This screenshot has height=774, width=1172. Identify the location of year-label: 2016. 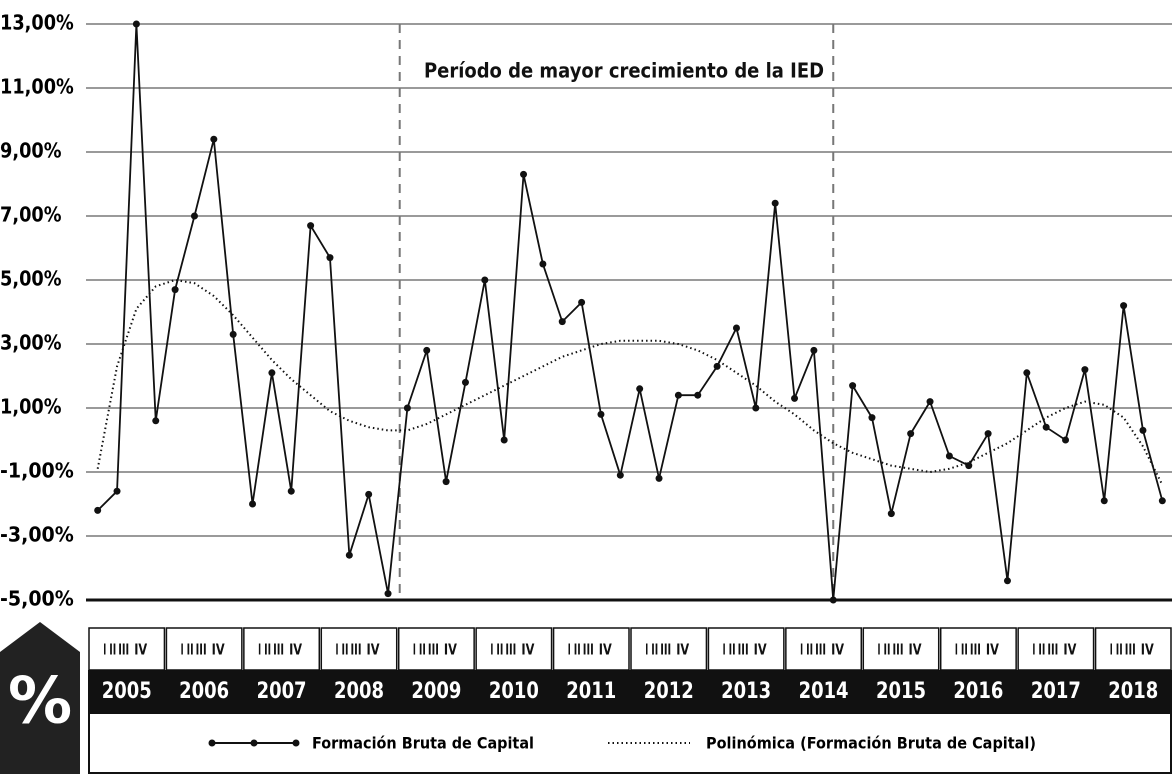
(978, 691).